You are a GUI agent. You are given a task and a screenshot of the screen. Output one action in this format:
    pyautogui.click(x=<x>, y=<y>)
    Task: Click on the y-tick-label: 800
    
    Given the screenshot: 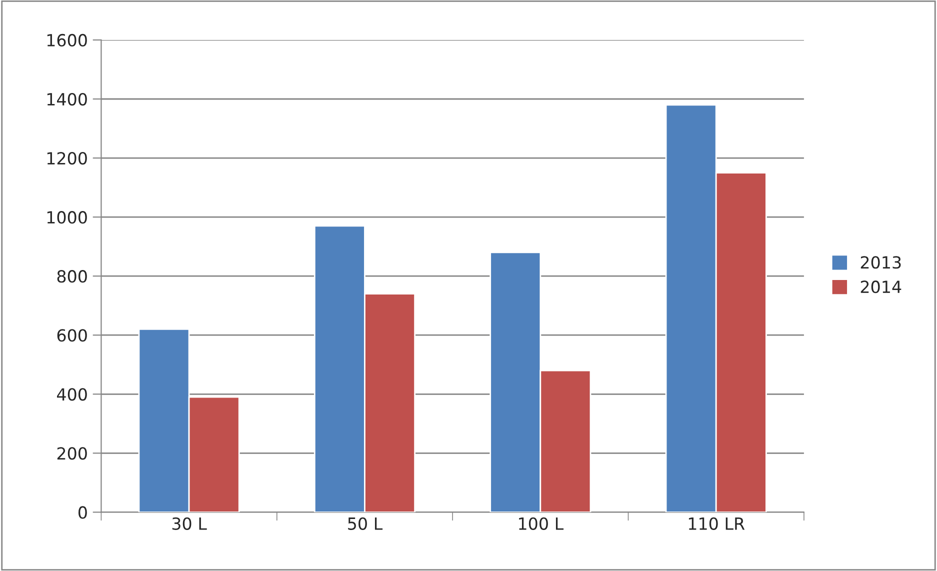 What is the action you would take?
    pyautogui.click(x=72, y=276)
    